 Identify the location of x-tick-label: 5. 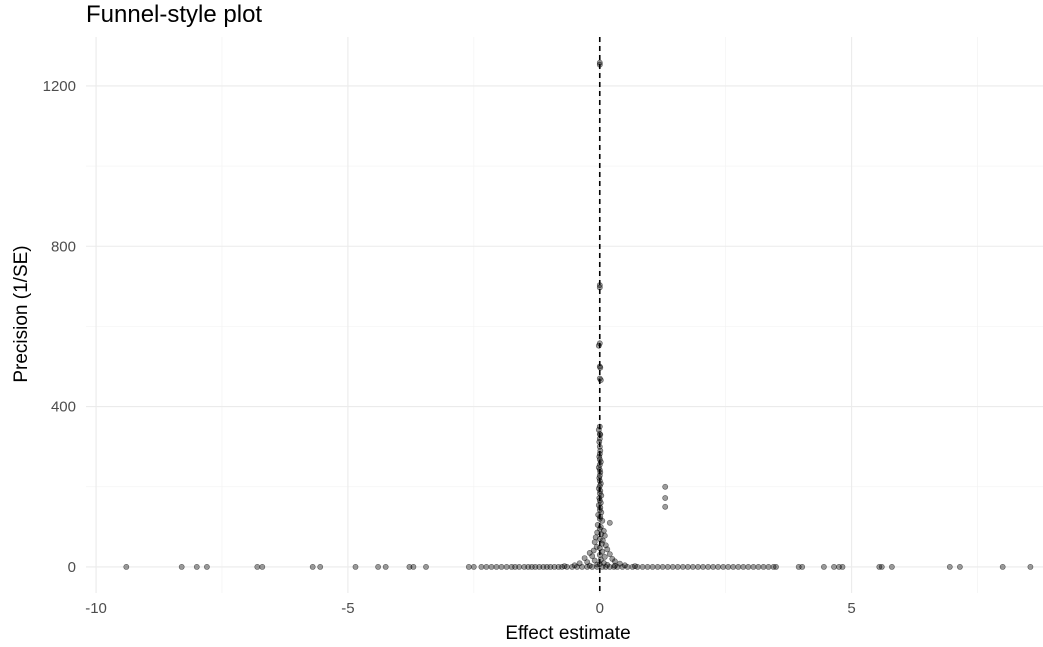
(851, 608).